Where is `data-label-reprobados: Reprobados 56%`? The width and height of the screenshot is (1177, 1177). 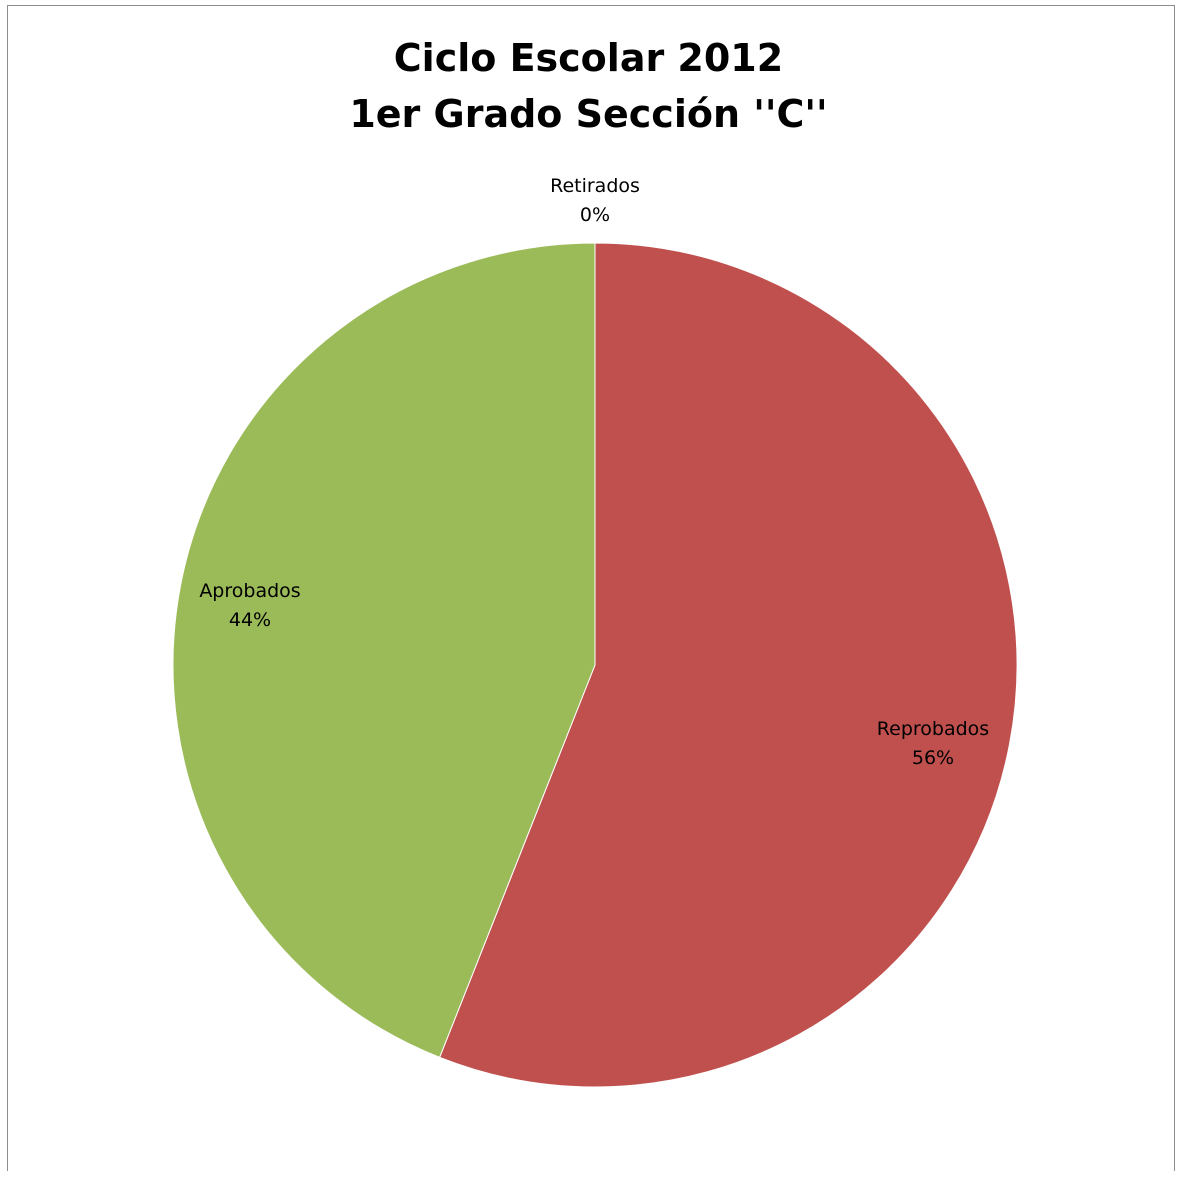 data-label-reprobados: Reprobados 56% is located at coordinates (933, 743).